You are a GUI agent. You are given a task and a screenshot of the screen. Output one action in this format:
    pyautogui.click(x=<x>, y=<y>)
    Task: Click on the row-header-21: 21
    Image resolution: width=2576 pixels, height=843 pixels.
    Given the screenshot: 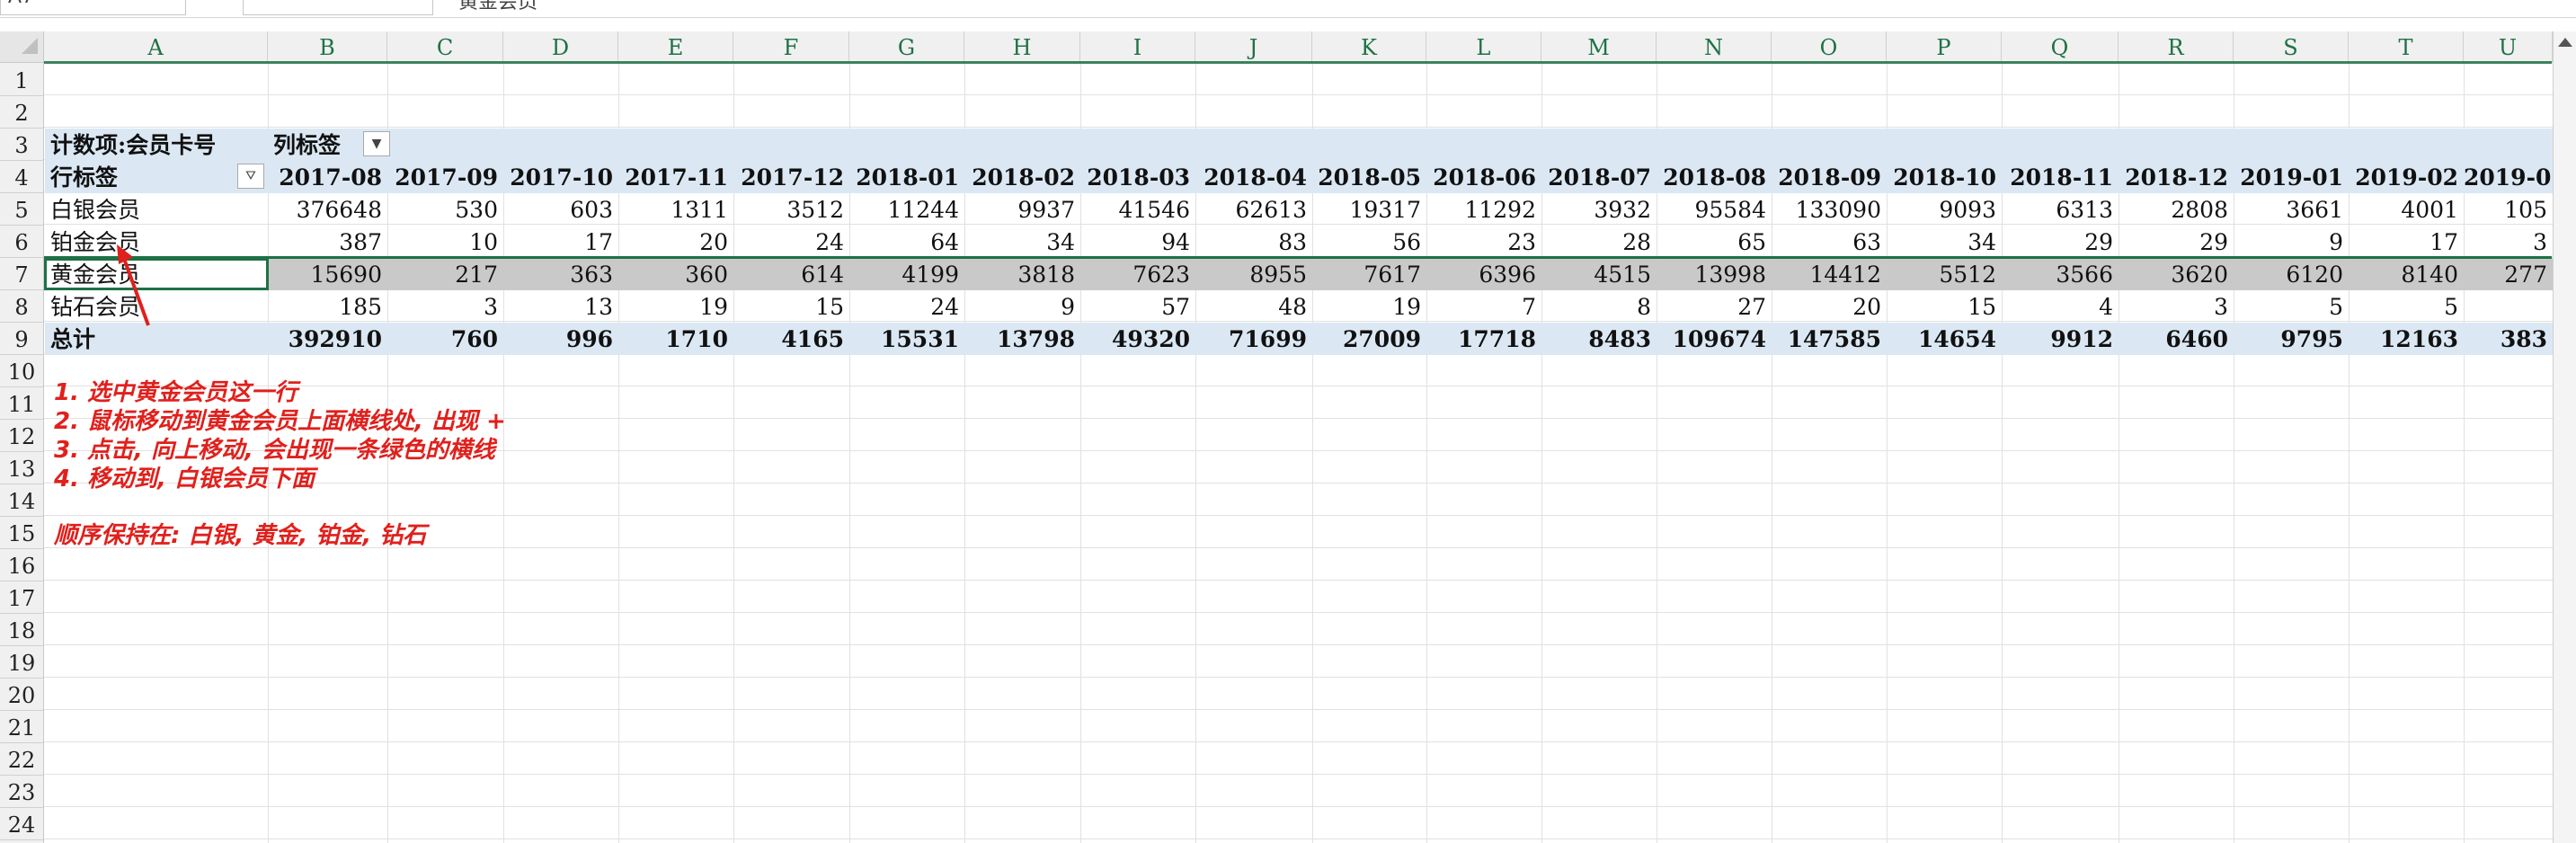 What is the action you would take?
    pyautogui.click(x=21, y=727)
    